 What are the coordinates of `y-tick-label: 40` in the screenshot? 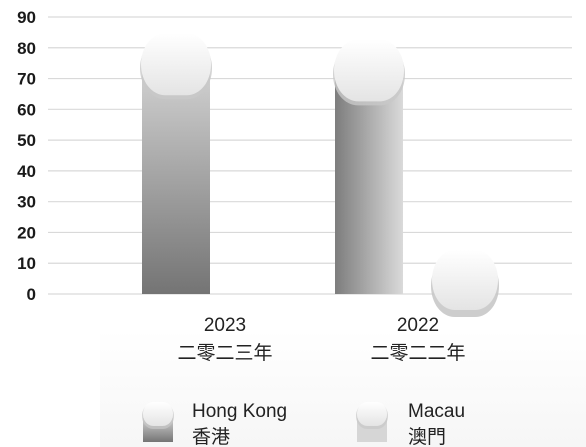 It's located at (26, 171).